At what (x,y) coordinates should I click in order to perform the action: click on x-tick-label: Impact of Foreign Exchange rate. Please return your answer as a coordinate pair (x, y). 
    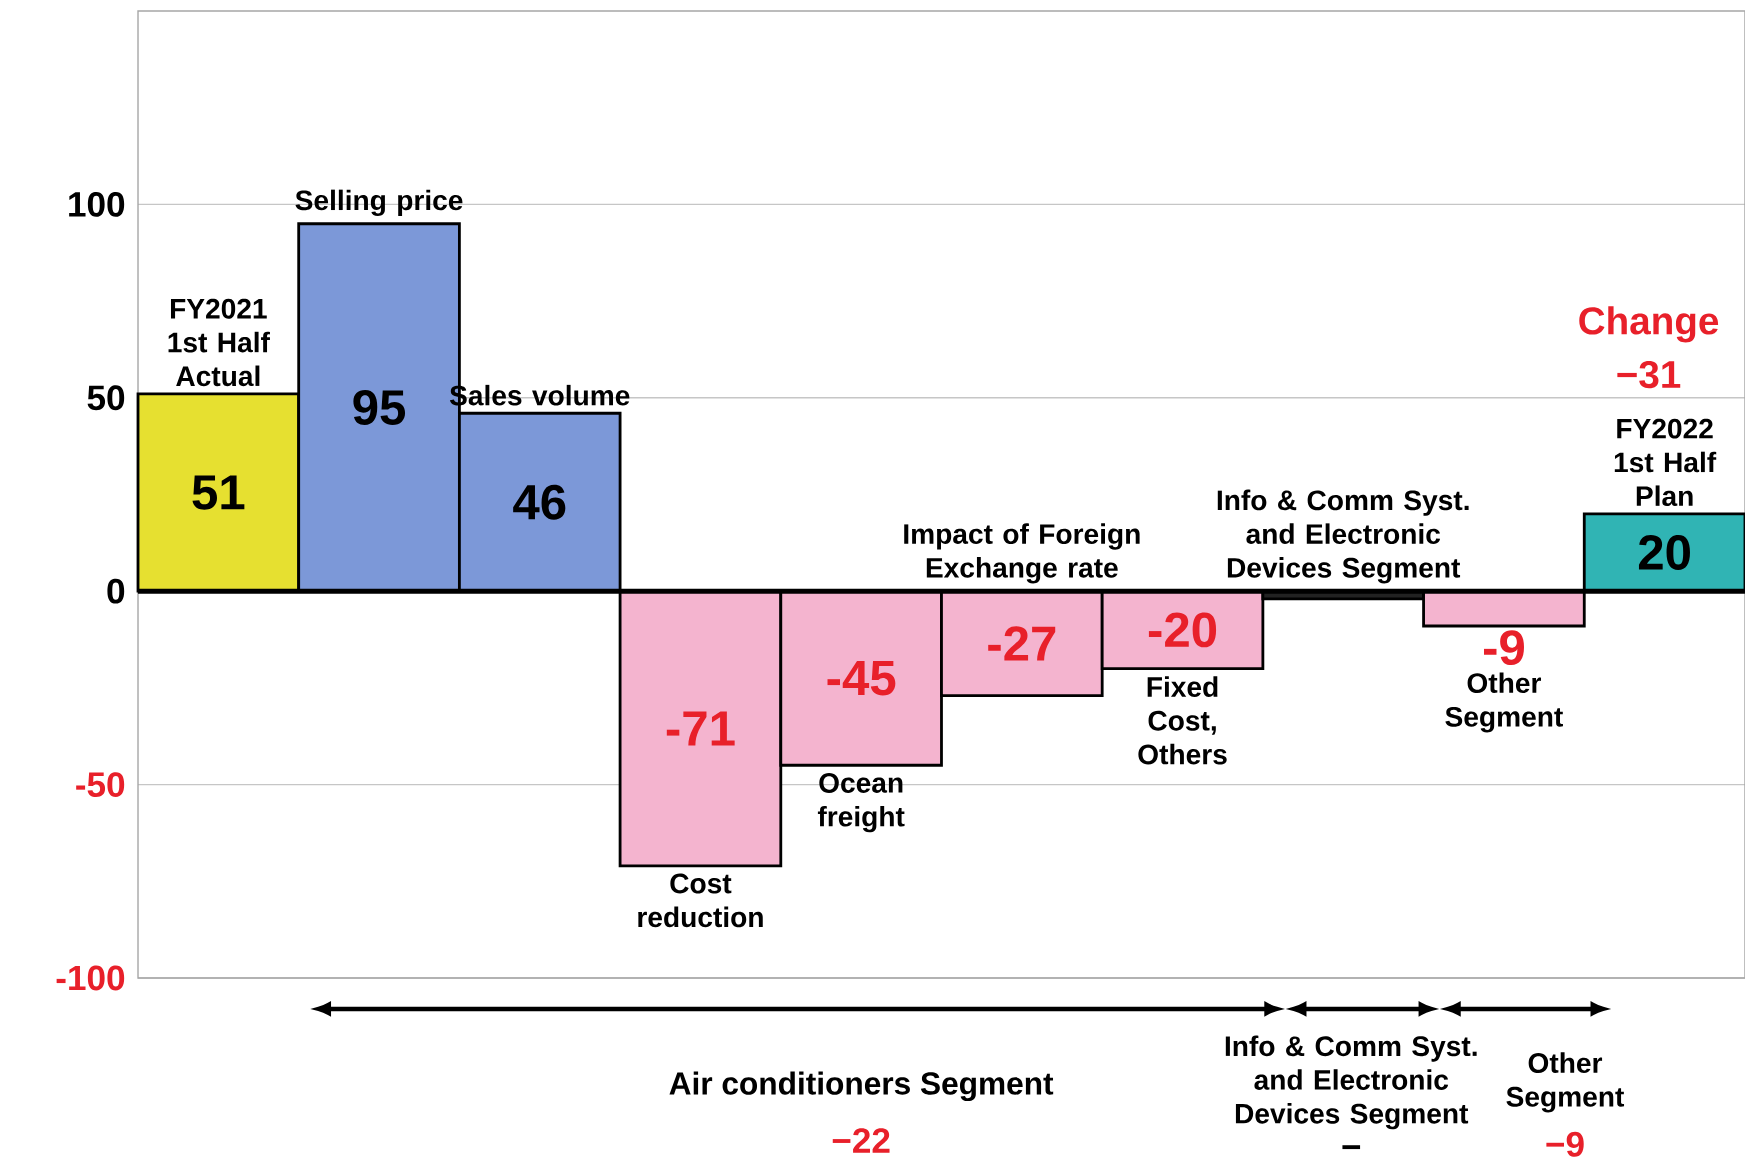
    Looking at the image, I should click on (1022, 553).